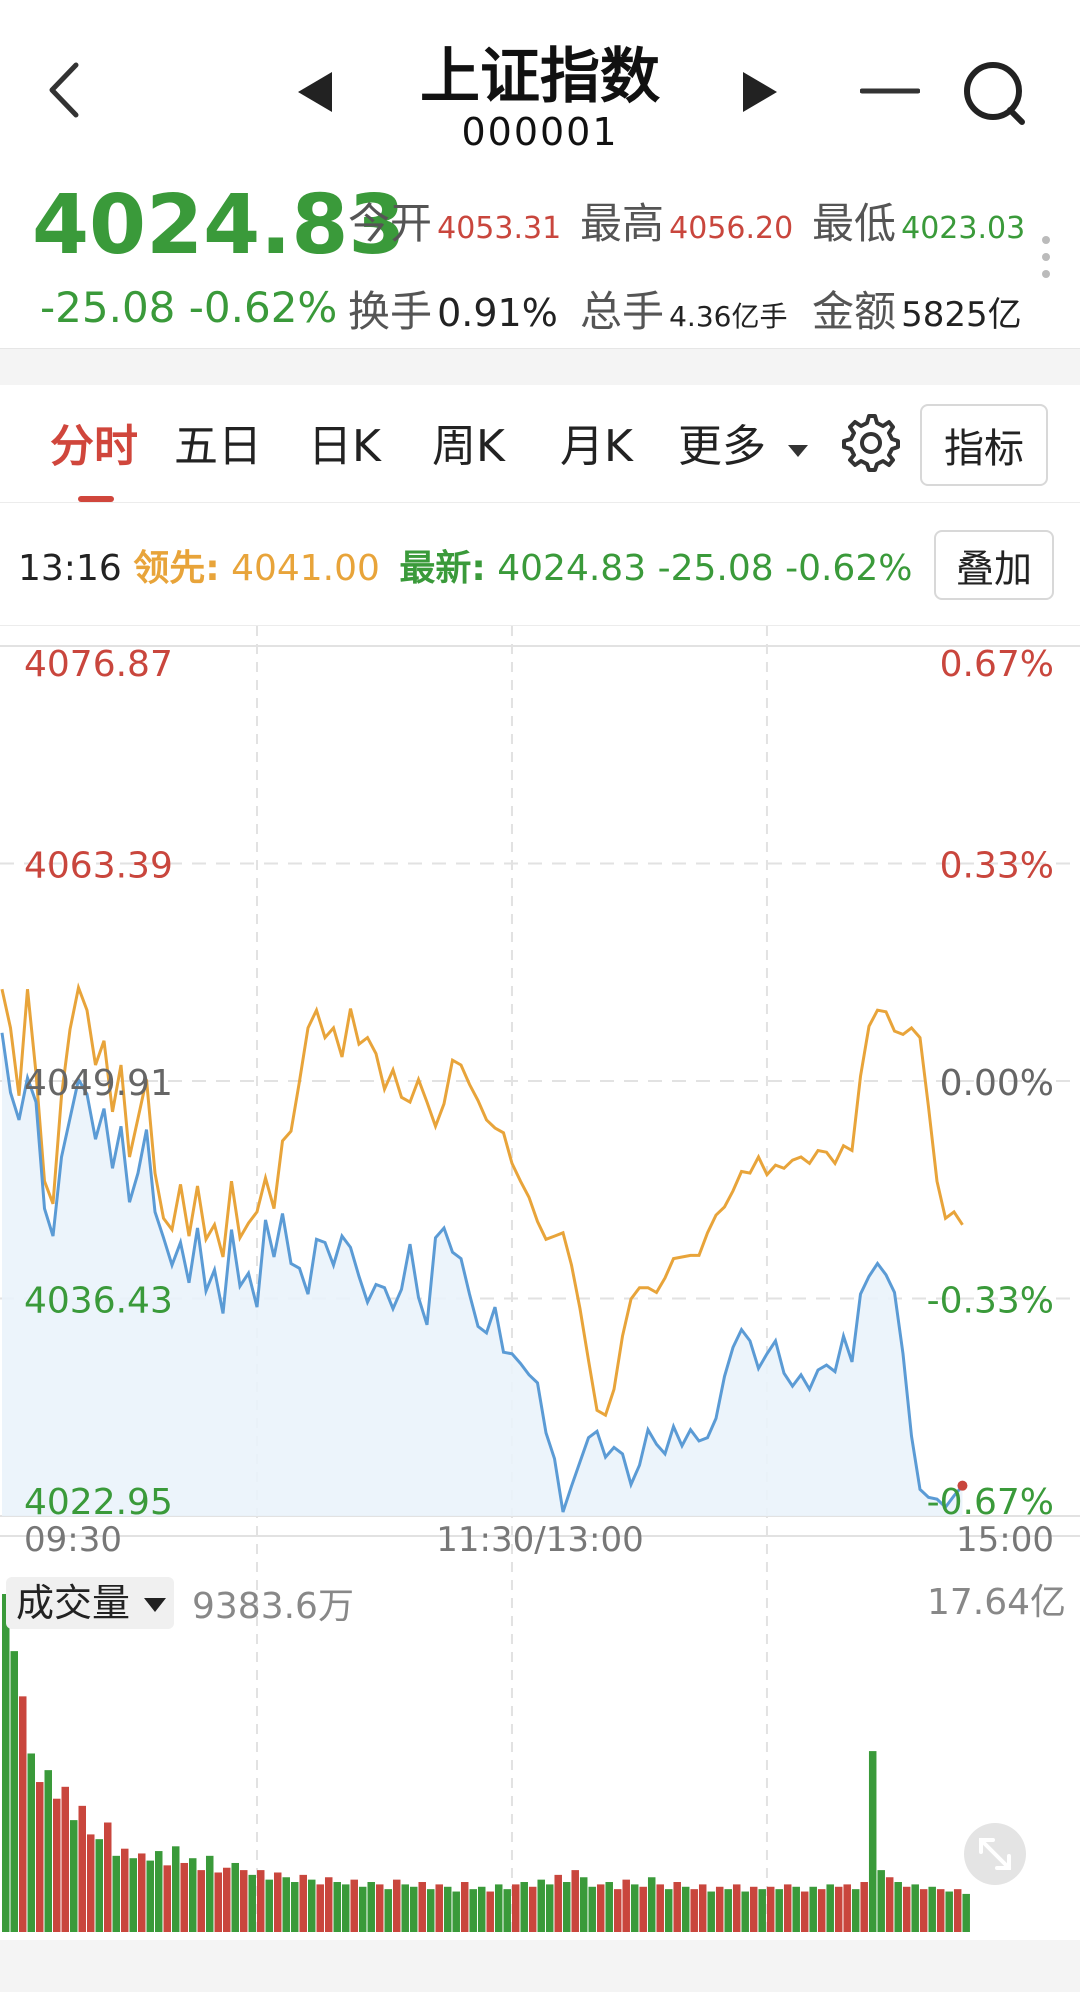 This screenshot has width=1080, height=1992. I want to click on prev-stock-button, so click(315, 92).